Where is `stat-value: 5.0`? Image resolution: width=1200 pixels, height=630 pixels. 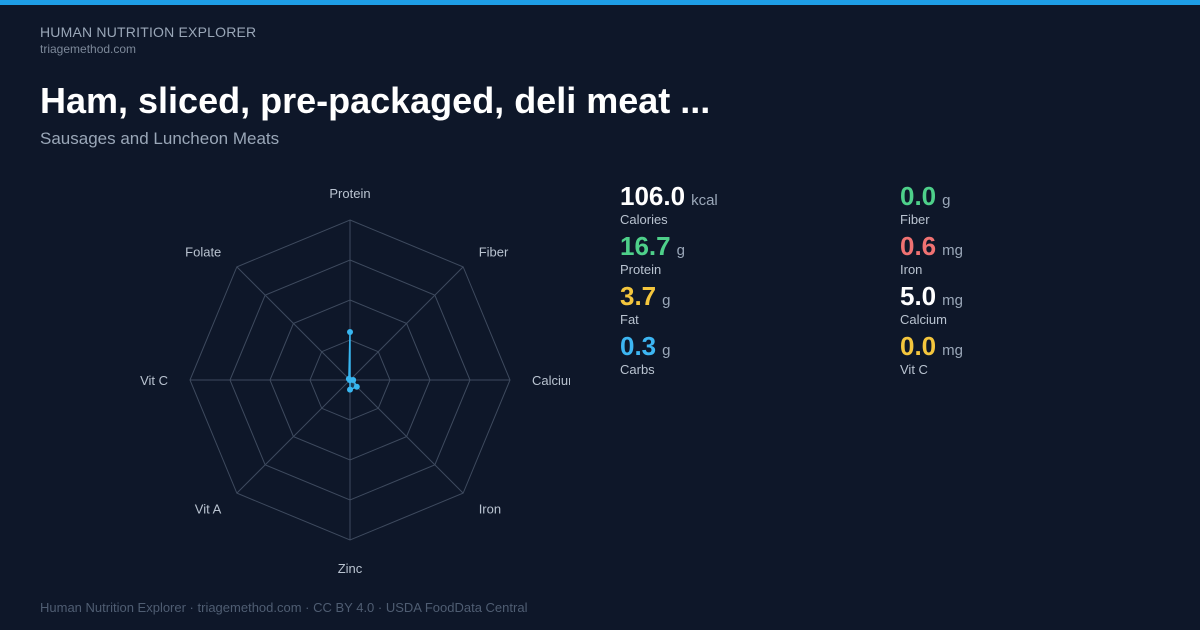 stat-value: 5.0 is located at coordinates (918, 296).